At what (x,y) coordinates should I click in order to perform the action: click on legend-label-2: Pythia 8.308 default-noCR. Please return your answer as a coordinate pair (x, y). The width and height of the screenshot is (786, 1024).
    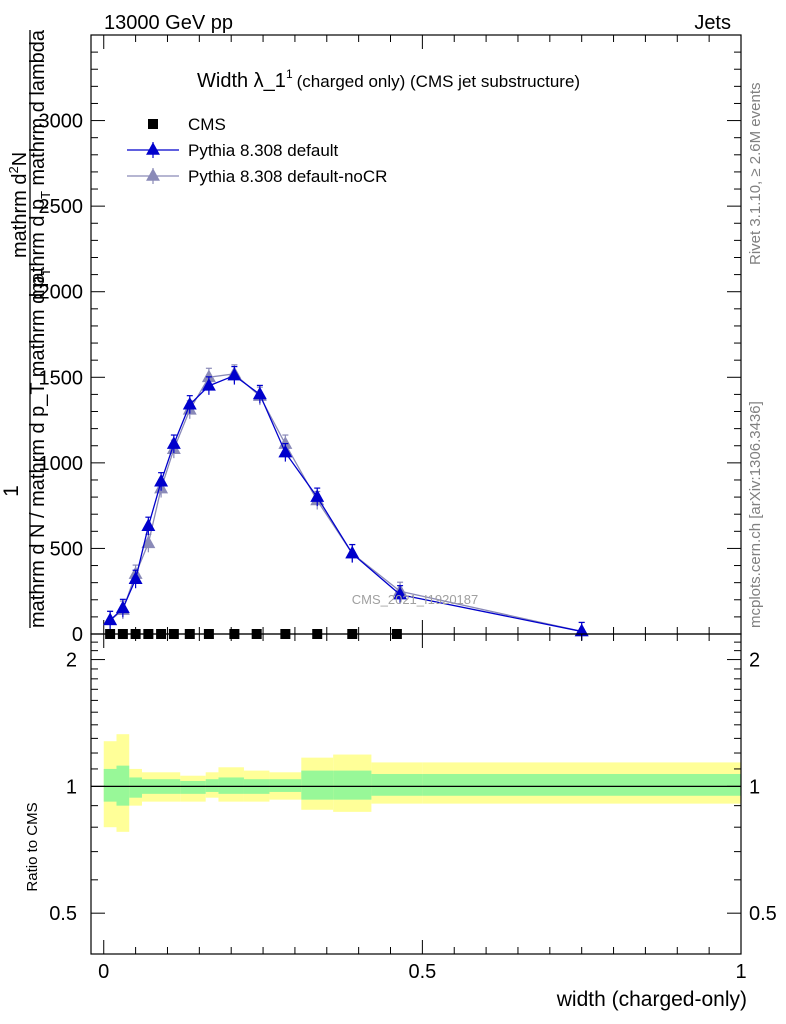
    Looking at the image, I should click on (287, 176).